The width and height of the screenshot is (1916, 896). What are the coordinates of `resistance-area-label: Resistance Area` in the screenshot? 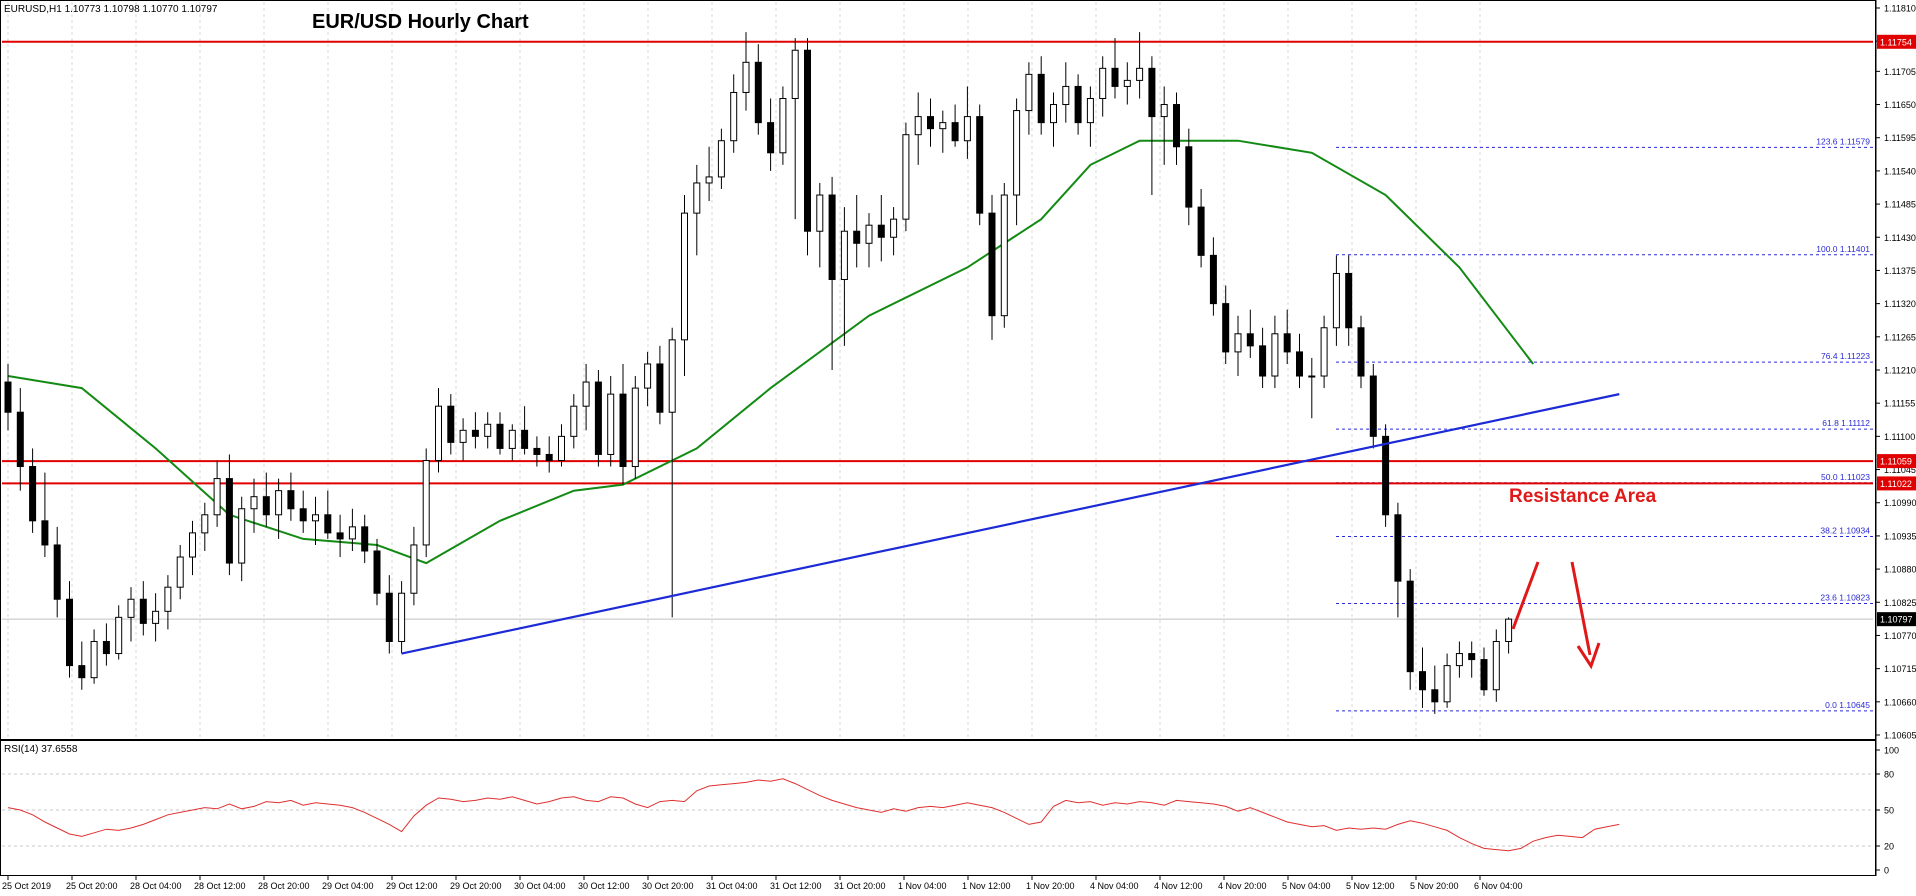 It's located at (1583, 496).